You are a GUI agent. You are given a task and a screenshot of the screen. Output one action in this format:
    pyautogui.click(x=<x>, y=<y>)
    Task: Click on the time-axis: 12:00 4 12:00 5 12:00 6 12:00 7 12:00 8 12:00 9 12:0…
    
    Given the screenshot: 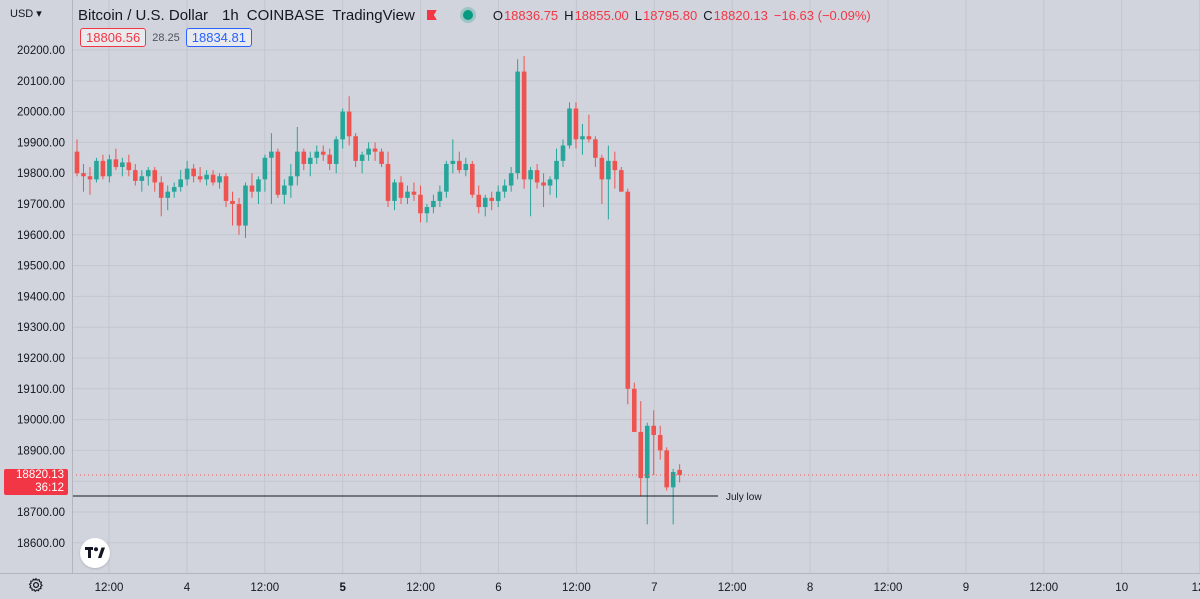 What is the action you would take?
    pyautogui.click(x=600, y=586)
    